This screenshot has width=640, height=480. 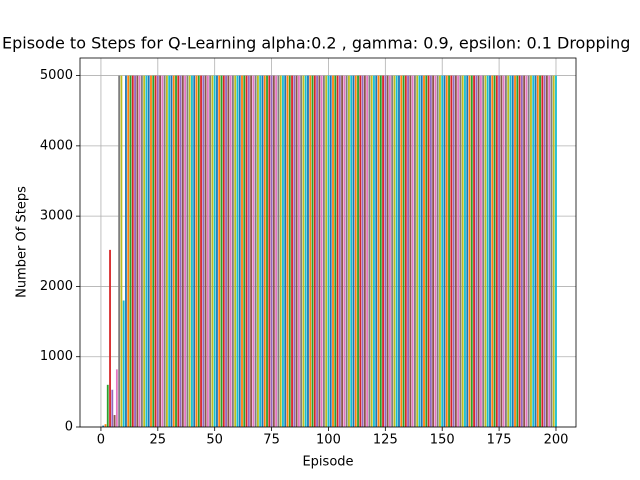 What do you see at coordinates (556, 440) in the screenshot?
I see `x-tick-label: 200` at bounding box center [556, 440].